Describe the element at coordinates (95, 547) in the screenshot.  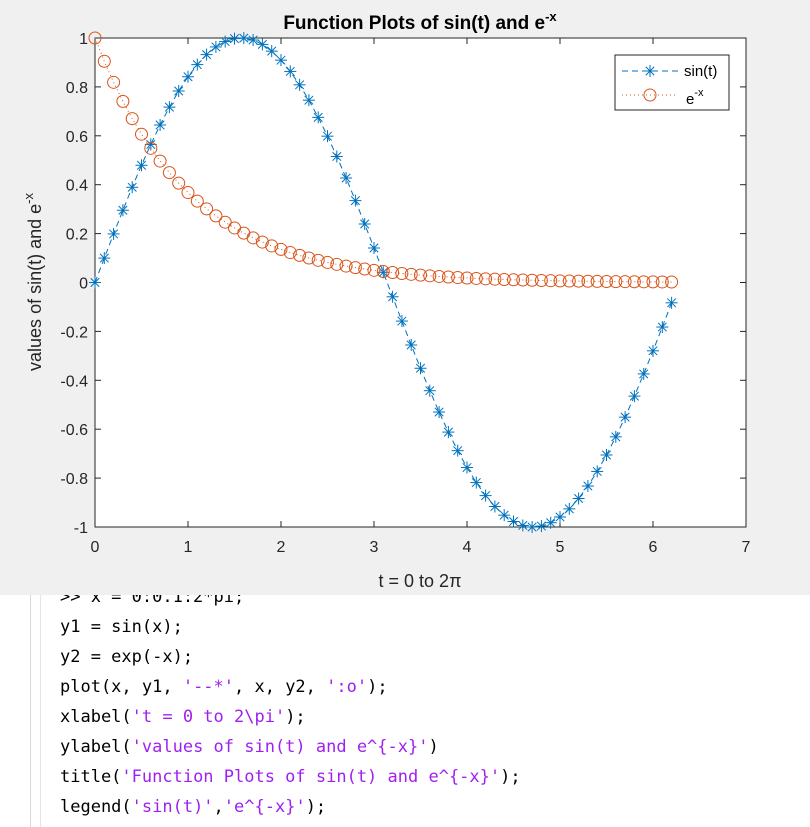
I see `x-tick-label: 0` at that location.